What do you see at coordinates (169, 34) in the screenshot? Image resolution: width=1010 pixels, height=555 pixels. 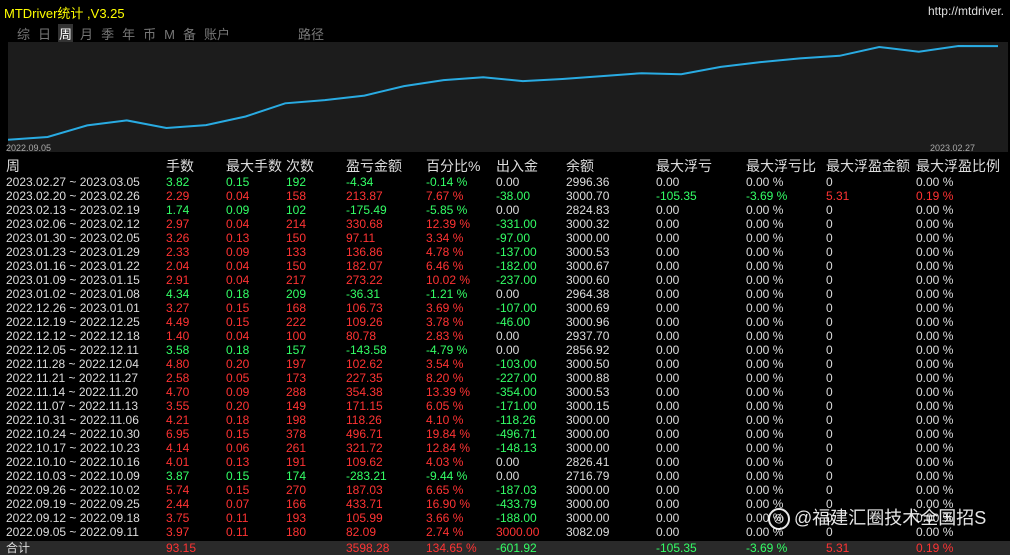 I see `tab-7: M` at bounding box center [169, 34].